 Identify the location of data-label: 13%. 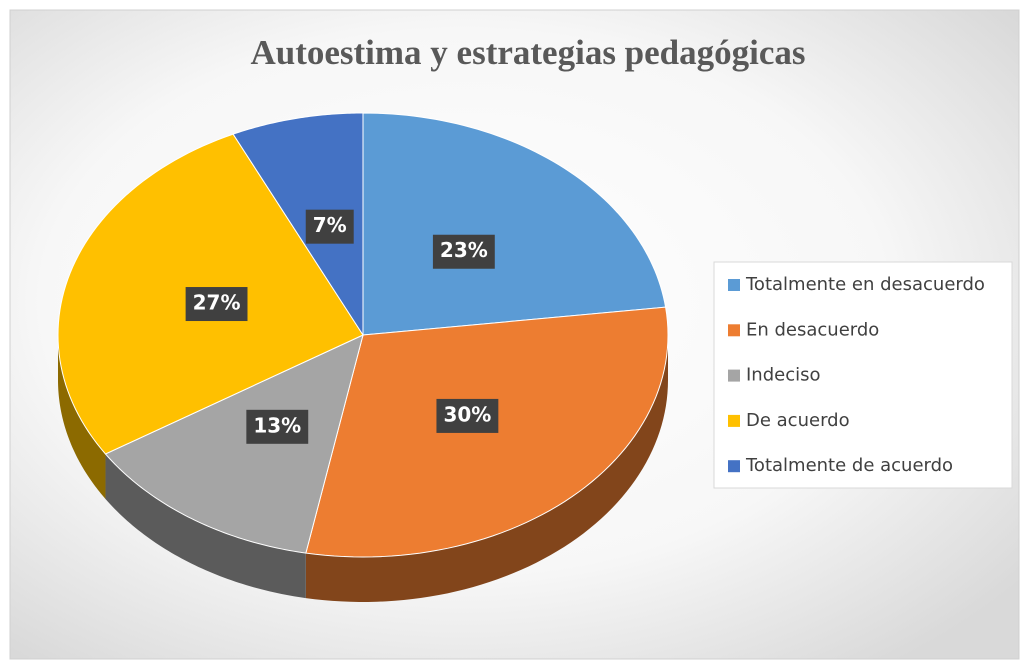
(277, 425).